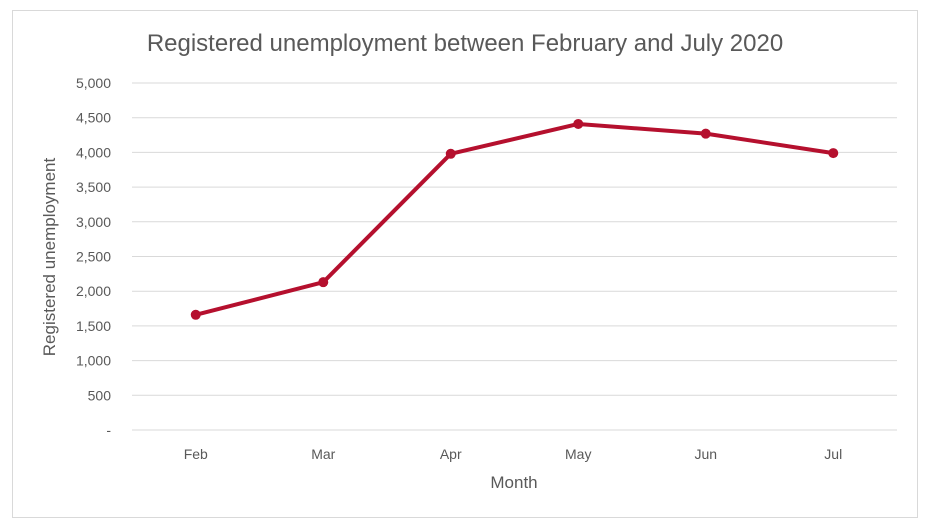  What do you see at coordinates (93, 118) in the screenshot?
I see `y-tick-label: 4,500` at bounding box center [93, 118].